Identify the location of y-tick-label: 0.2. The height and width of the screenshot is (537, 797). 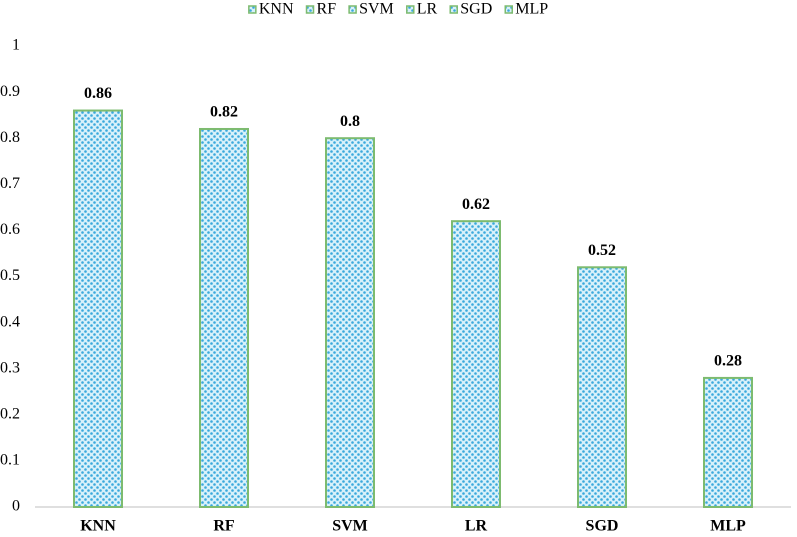
(10, 413).